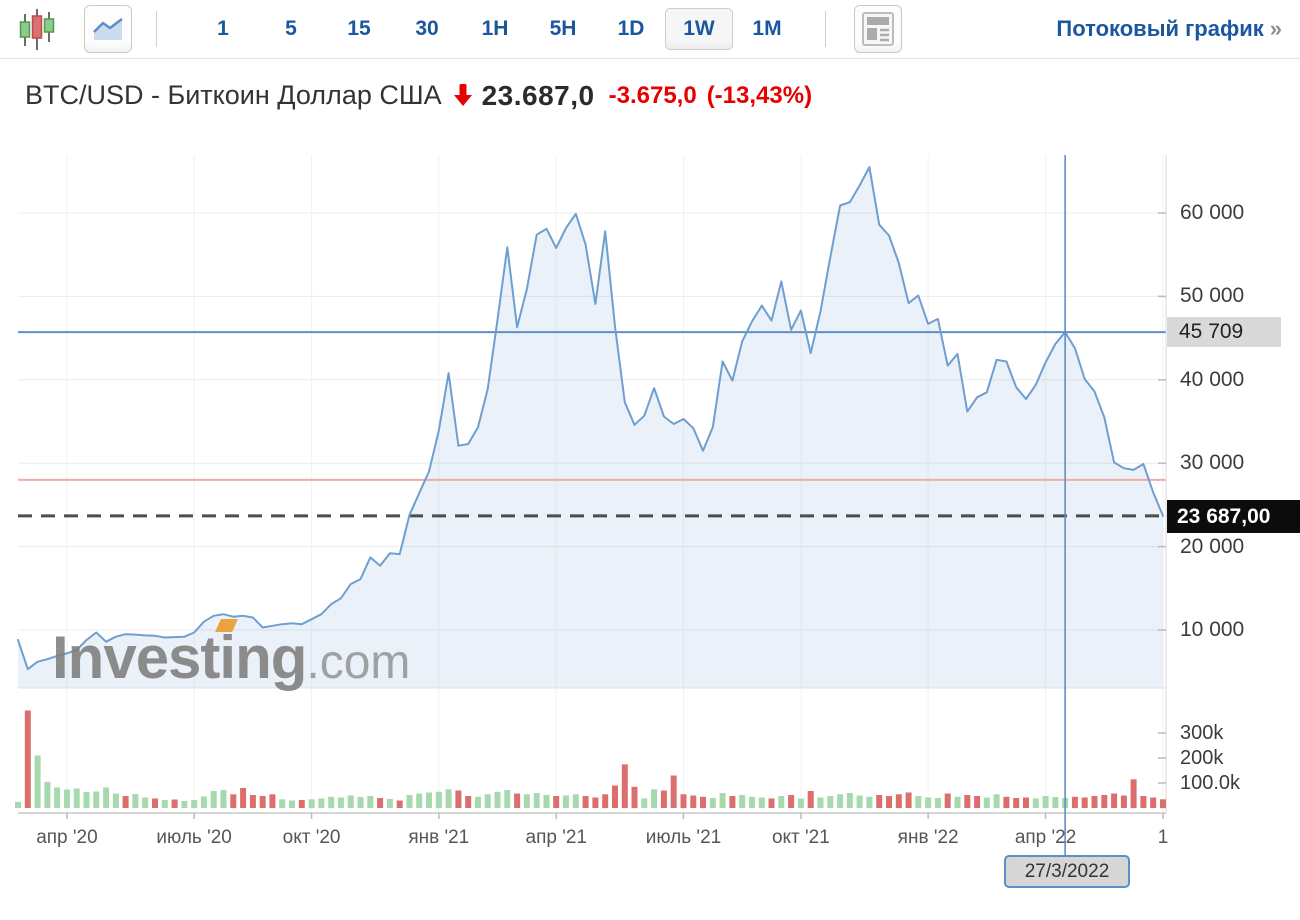 This screenshot has height=920, width=1300. Describe the element at coordinates (1160, 28) in the screenshot. I see `streaming-chart-link-label: Потоковый график` at that location.